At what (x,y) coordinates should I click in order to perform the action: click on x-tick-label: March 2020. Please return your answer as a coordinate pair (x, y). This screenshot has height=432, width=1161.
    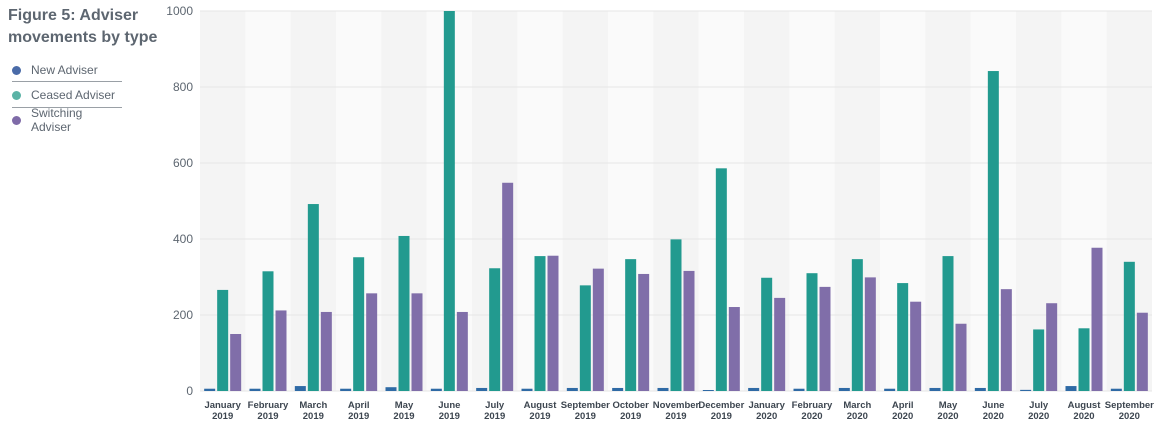
    Looking at the image, I should click on (857, 411).